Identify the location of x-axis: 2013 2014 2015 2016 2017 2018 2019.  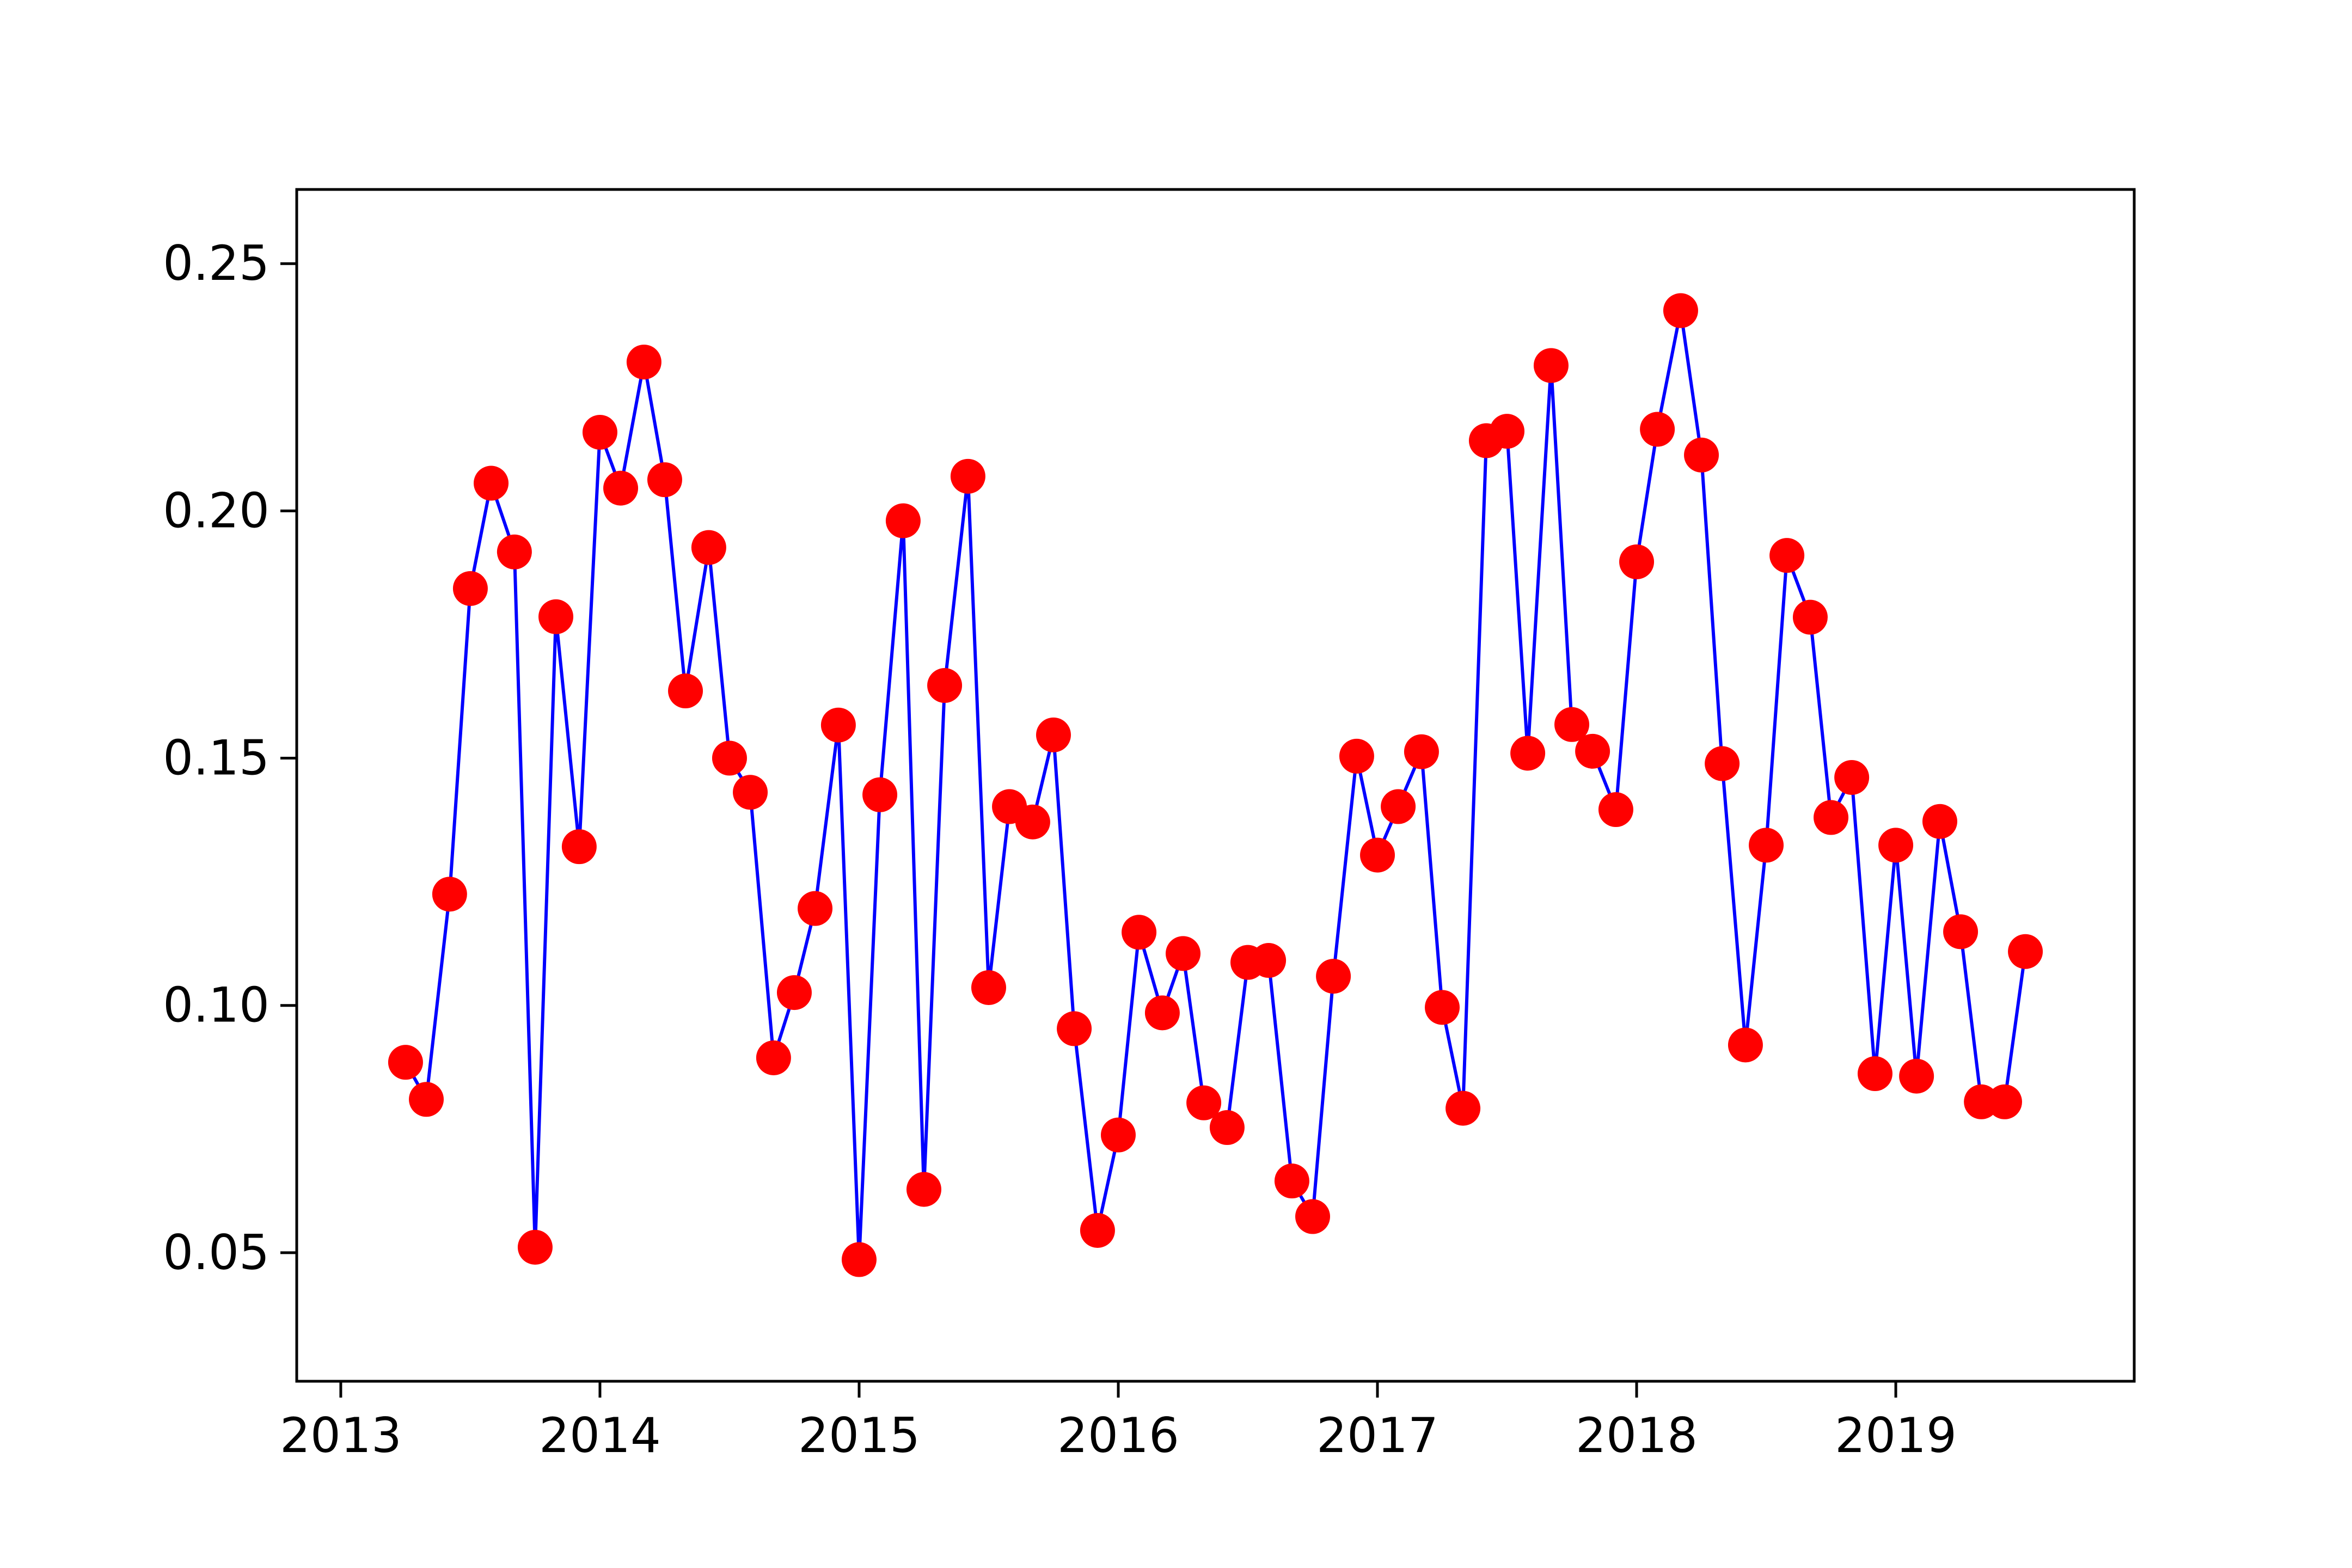
(1118, 1422).